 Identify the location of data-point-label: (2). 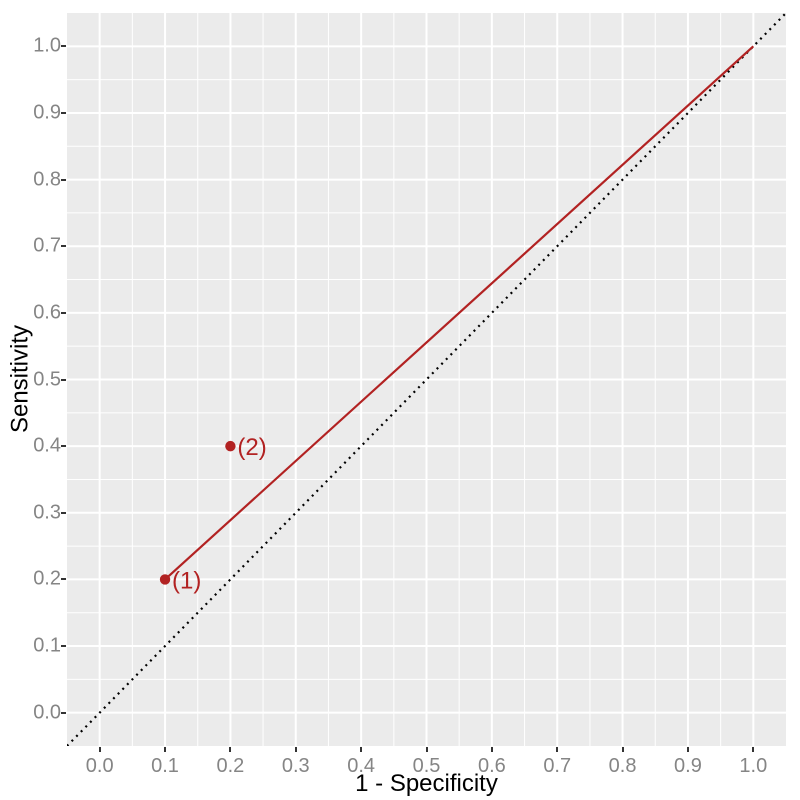
(251, 447).